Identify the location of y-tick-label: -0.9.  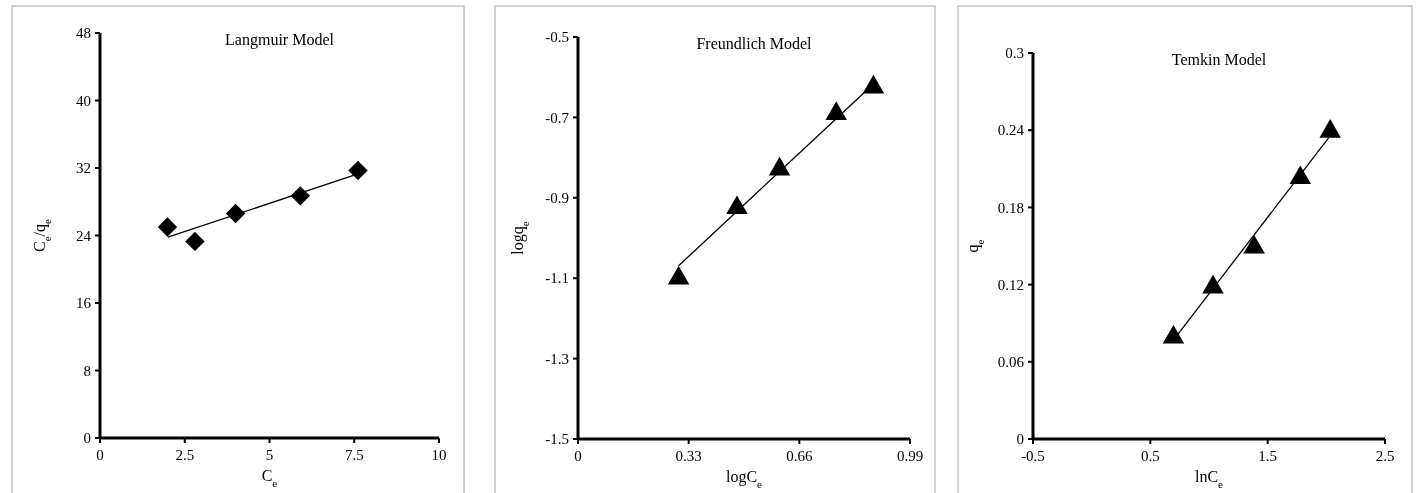
(557, 198).